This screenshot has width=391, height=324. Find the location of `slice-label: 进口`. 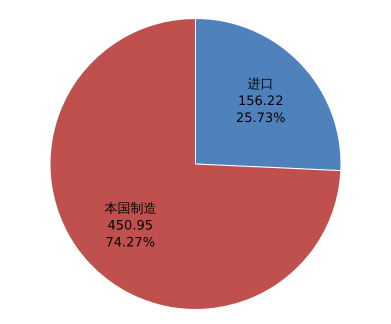

slice-label: 进口 is located at coordinates (261, 84).